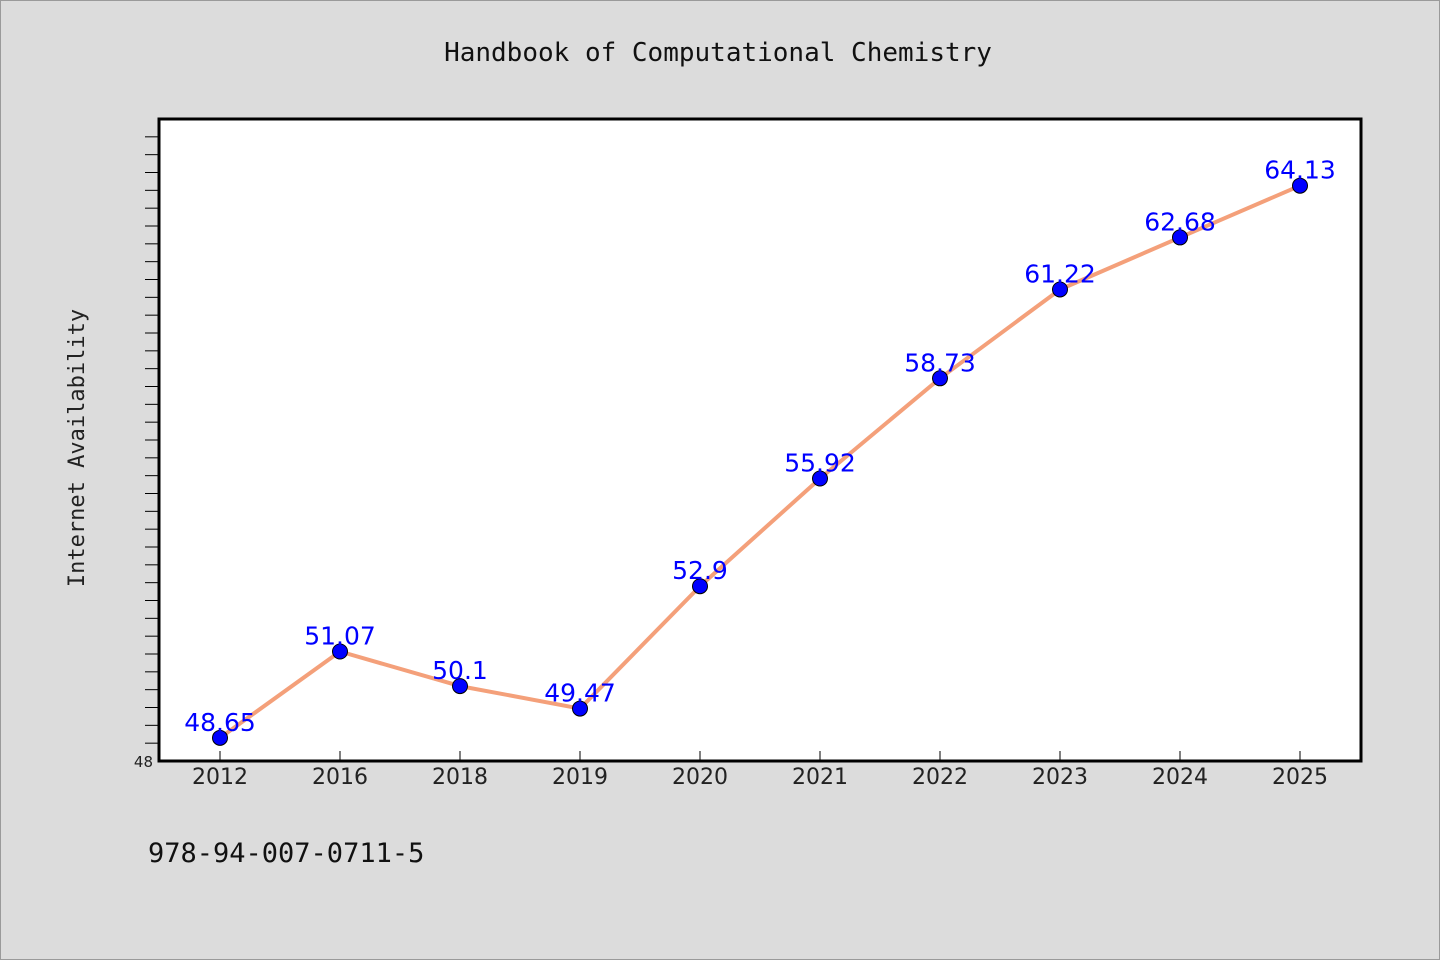  Describe the element at coordinates (1300, 777) in the screenshot. I see `x-tick-label: 2025` at that location.